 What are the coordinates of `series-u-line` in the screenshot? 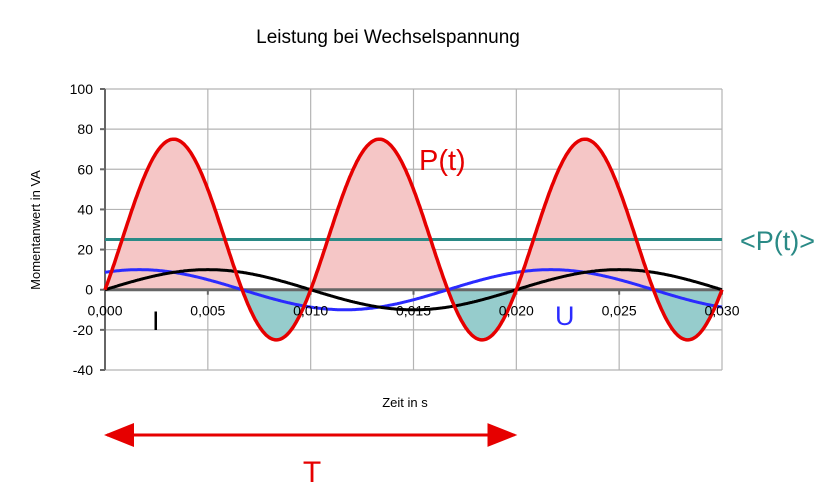 It's located at (413, 290).